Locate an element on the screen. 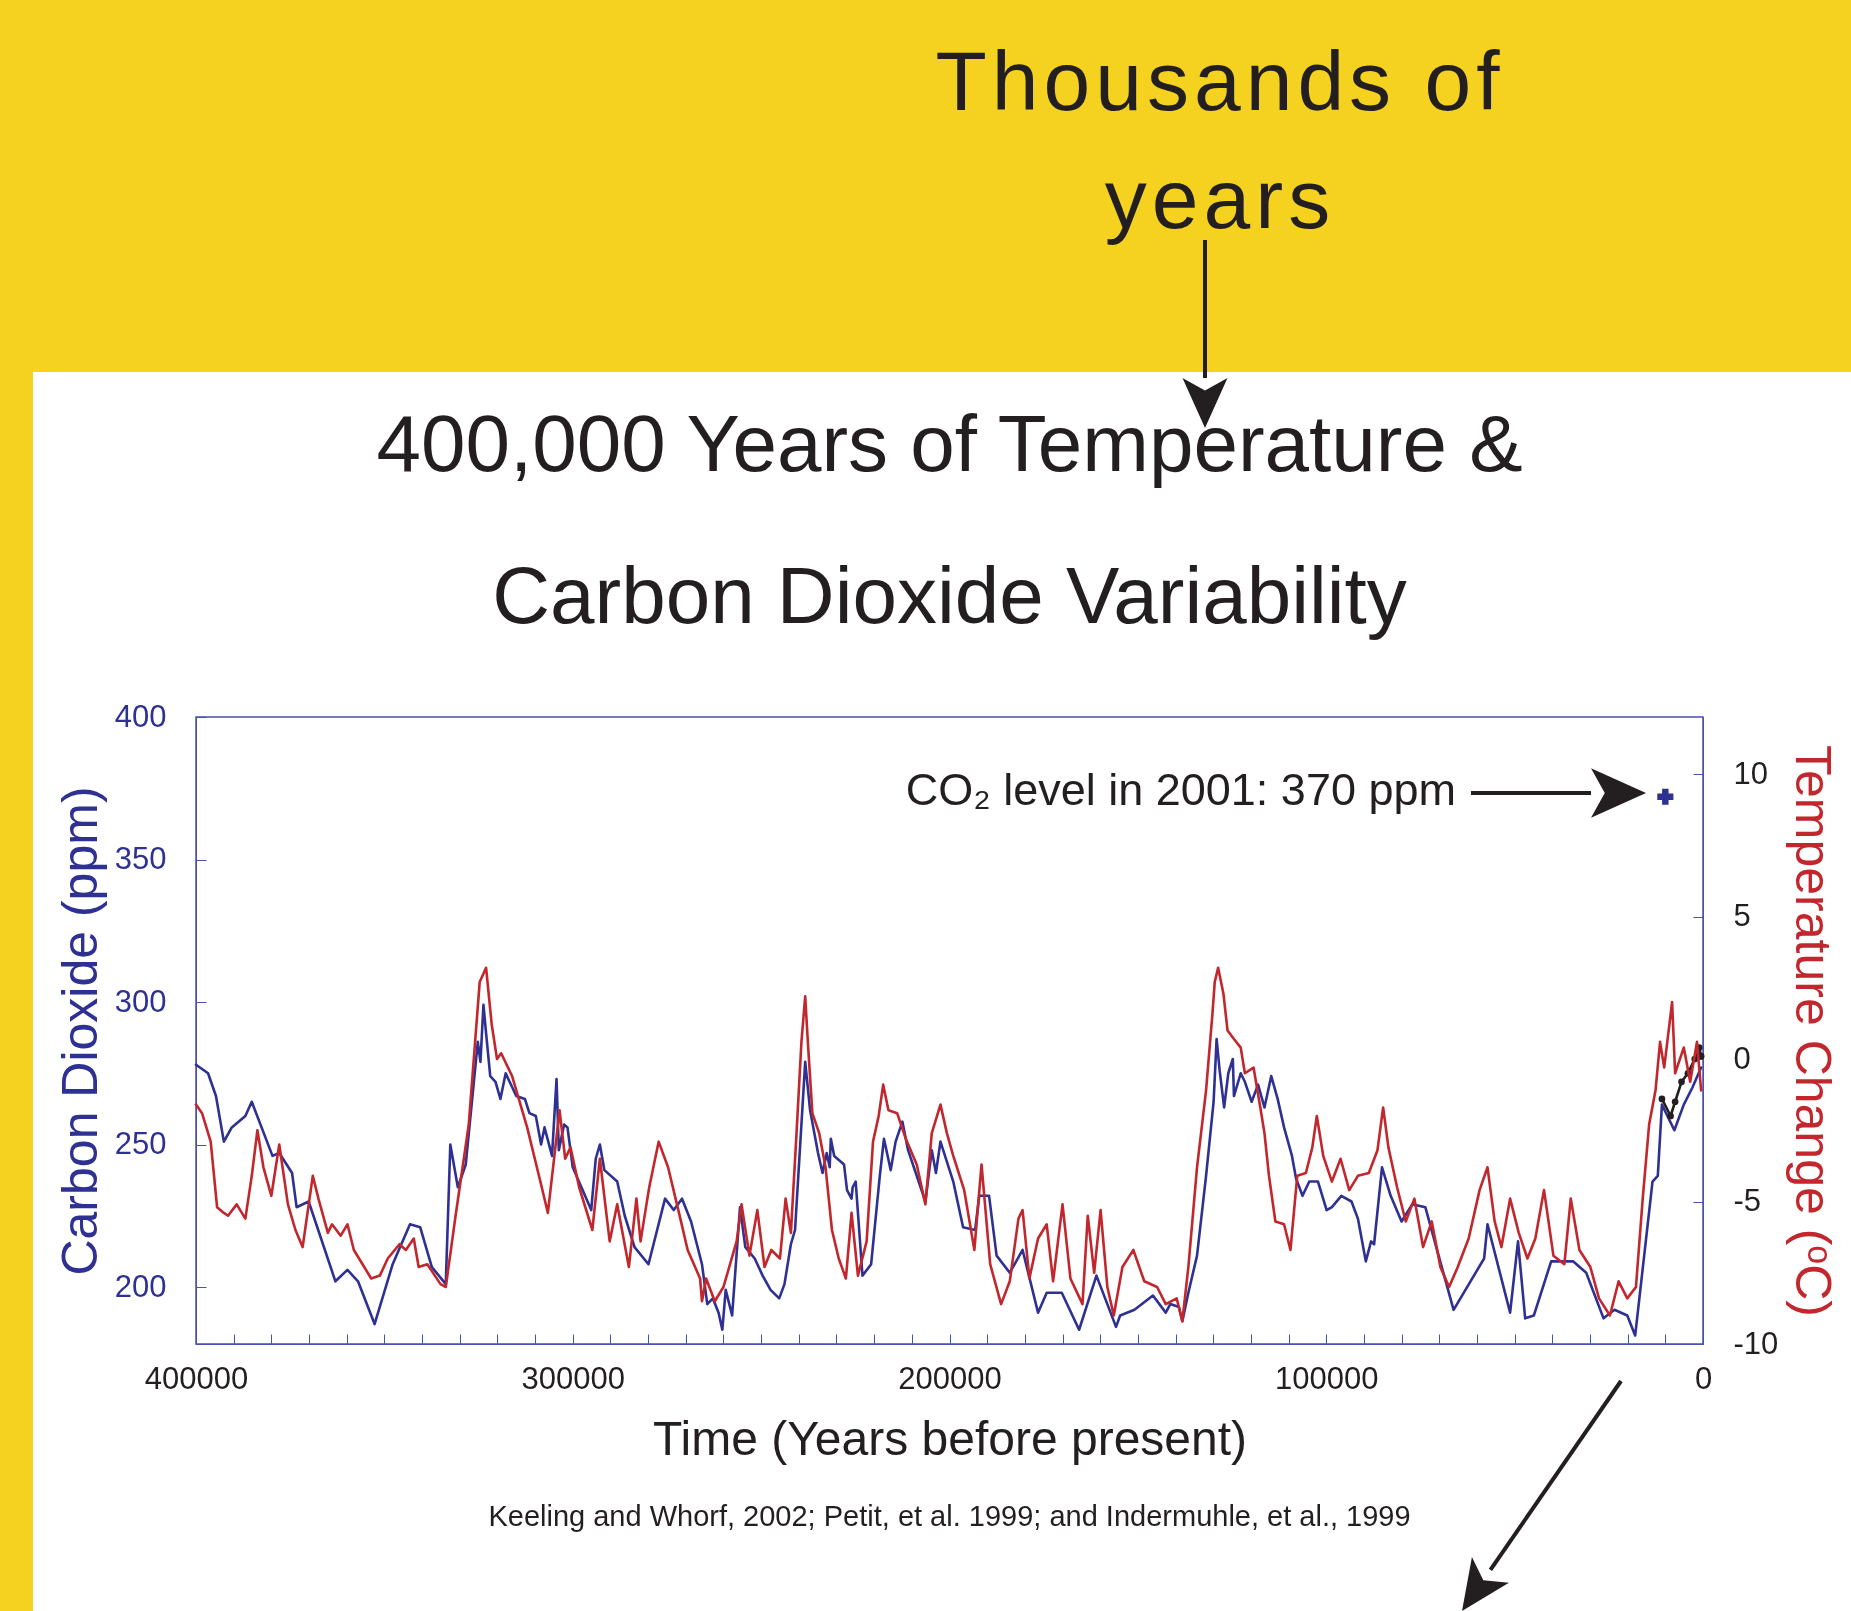 The height and width of the screenshot is (1611, 1851). text: Keeling and Whorf, 2002; Petit, et al. 1999; and Indermuhle, et al., 1999 is located at coordinates (949, 1516).